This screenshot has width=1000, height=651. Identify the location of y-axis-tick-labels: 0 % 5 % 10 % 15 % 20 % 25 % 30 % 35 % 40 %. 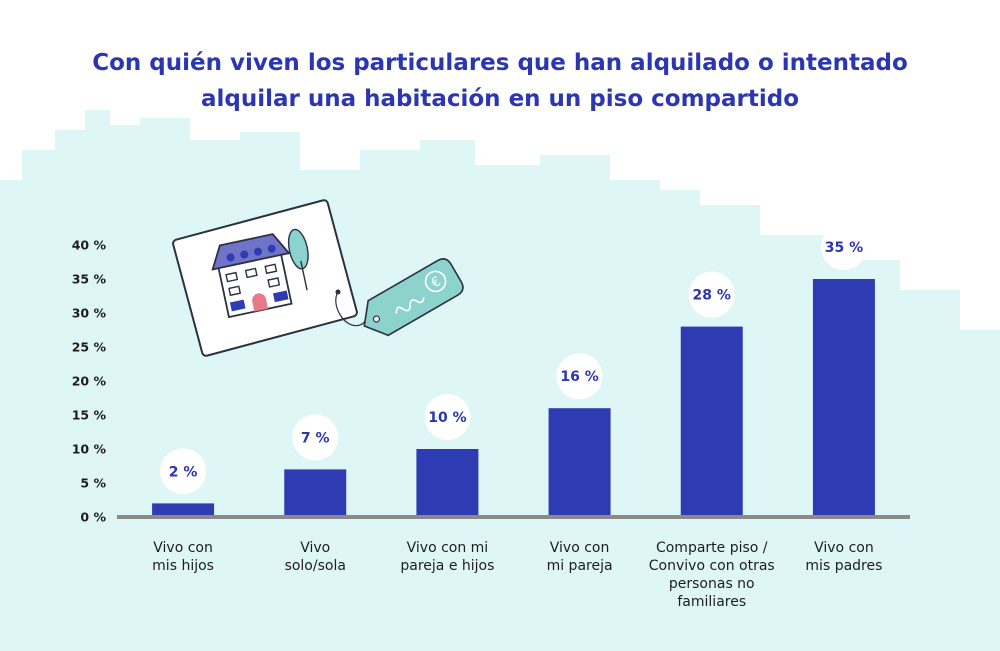
(89, 381).